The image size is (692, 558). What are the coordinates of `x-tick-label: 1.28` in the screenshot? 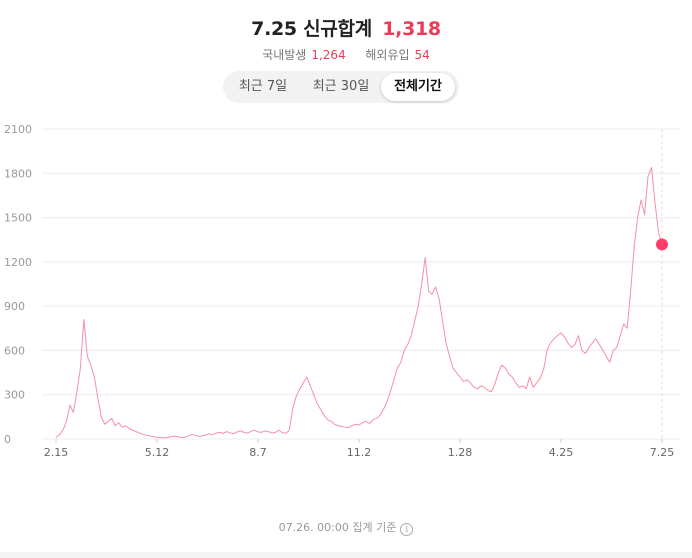 It's located at (460, 452).